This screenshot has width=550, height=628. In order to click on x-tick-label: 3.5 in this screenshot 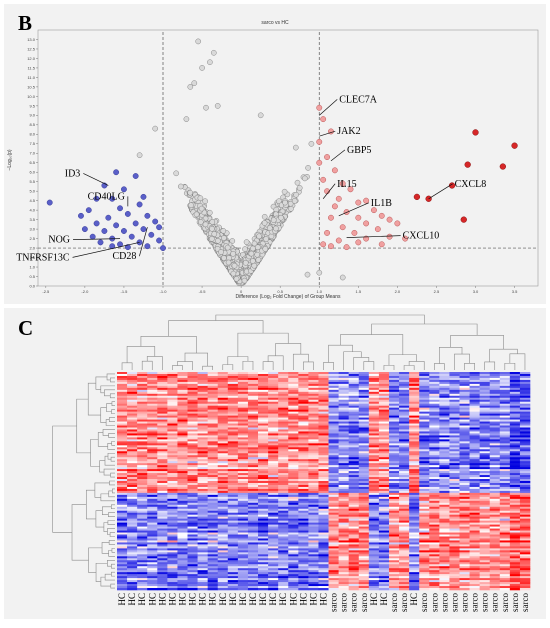, I will do `click(515, 291)`.